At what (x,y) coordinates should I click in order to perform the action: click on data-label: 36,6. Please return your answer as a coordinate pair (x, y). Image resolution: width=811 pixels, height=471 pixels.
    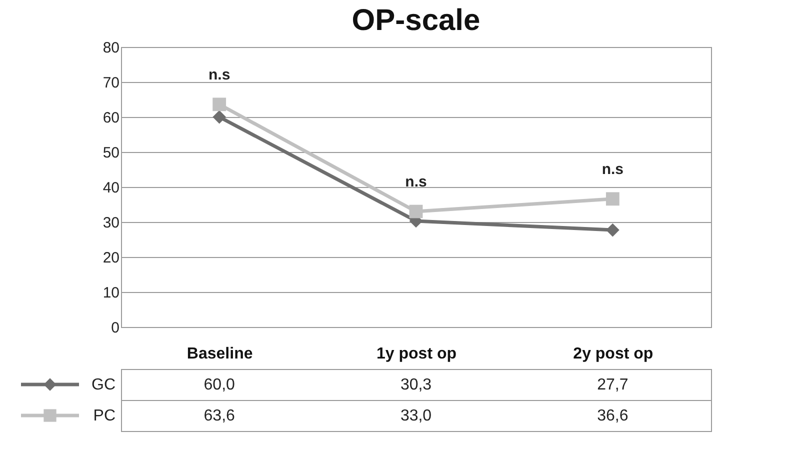
    Looking at the image, I should click on (612, 416).